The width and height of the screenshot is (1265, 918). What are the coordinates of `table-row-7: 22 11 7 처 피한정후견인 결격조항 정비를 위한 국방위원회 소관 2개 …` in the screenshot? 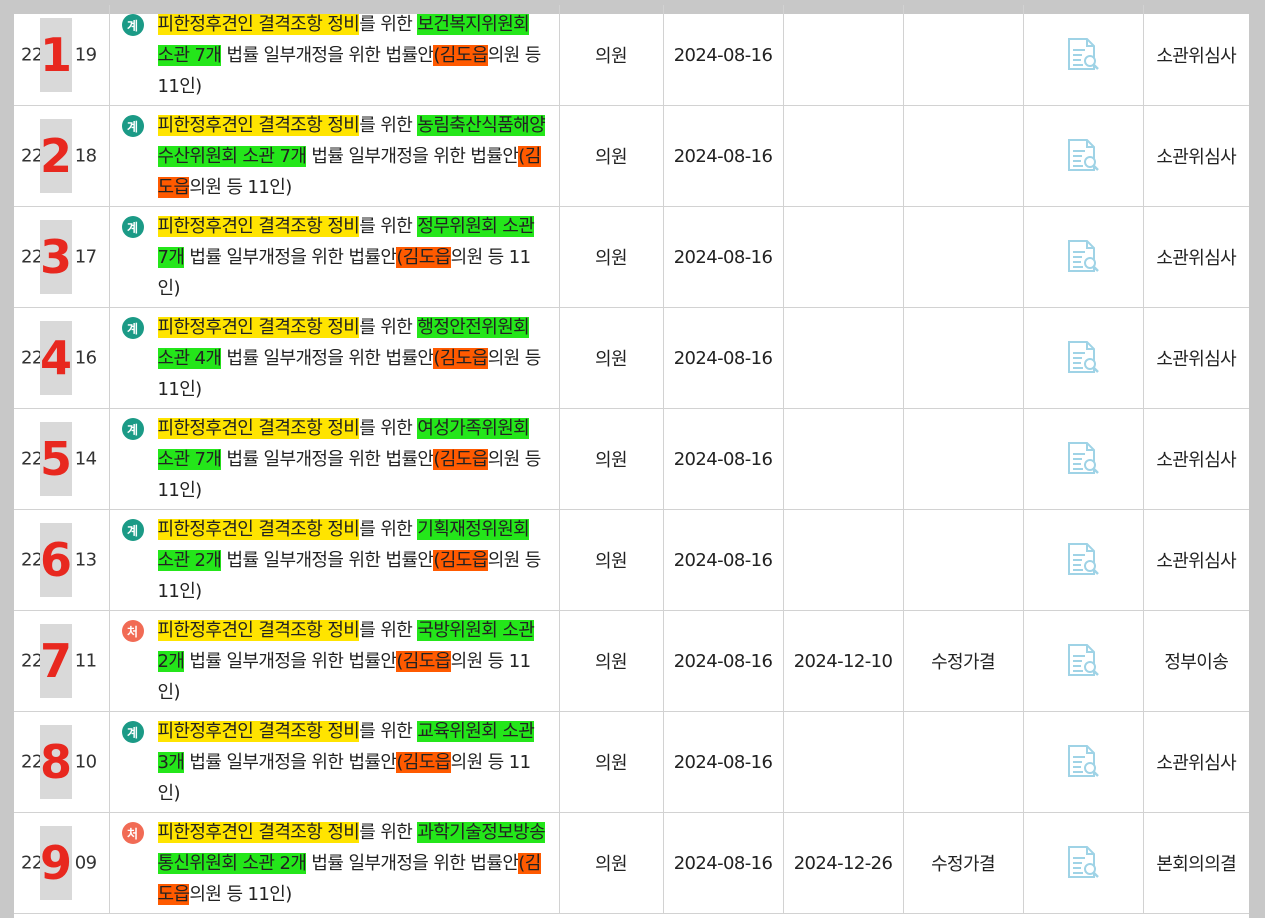 It's located at (631, 661).